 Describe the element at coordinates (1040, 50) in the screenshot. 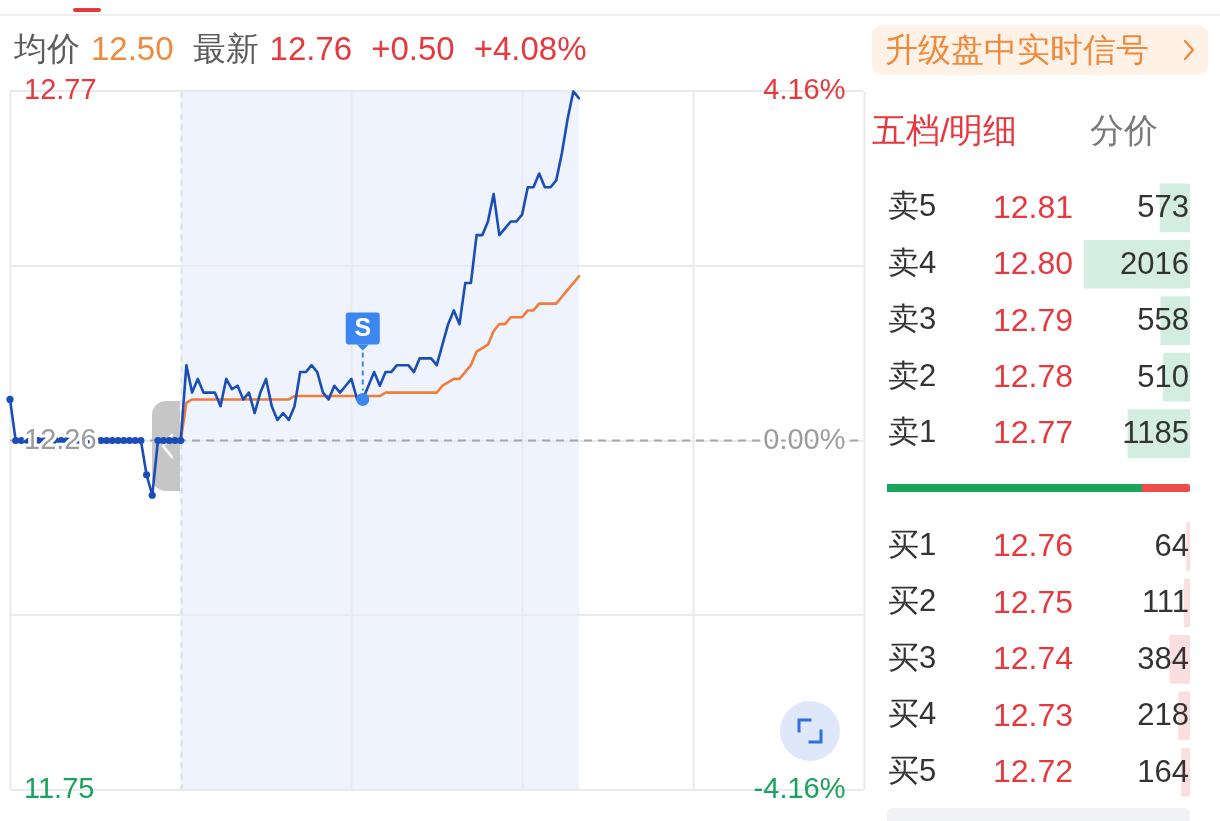

I see `button: 升级盘中实时信号` at that location.